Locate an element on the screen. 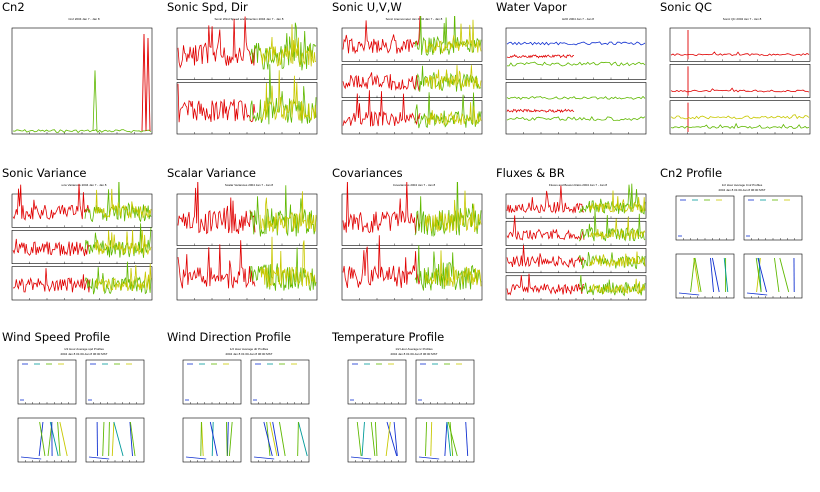  plot-thumbnail-cn2: Cn2 Cn2 2004 Jan 7 - Jan 8 is located at coordinates (79, 79).